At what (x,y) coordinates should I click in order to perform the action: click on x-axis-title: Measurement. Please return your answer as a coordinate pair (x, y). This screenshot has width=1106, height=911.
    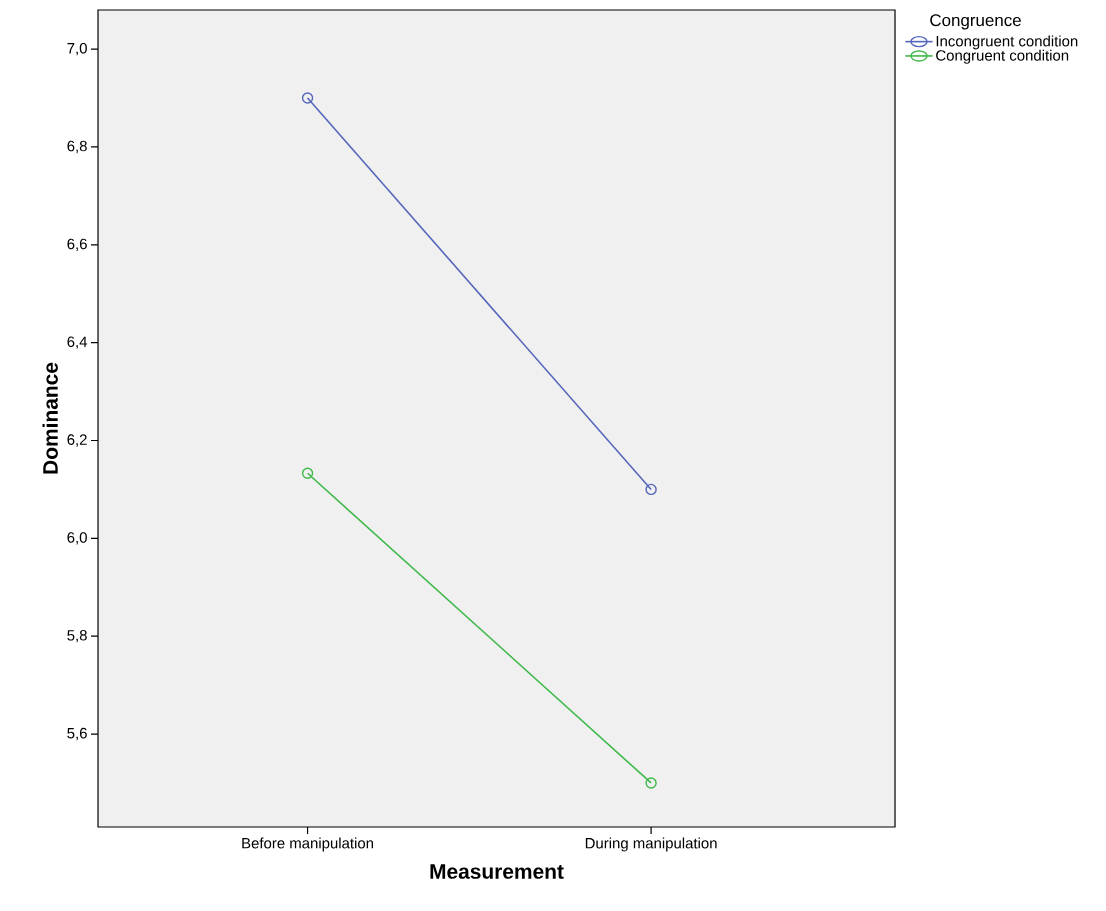
    Looking at the image, I should click on (497, 871).